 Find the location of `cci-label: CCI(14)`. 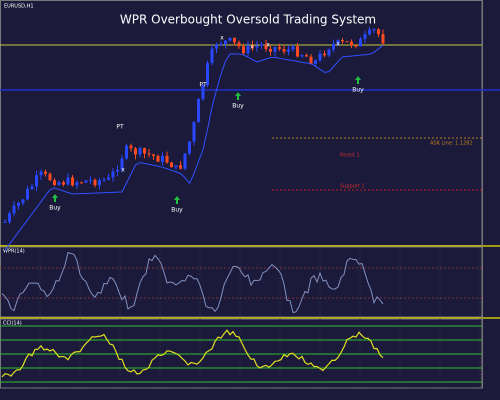

cci-label: CCI(14) is located at coordinates (12, 324).